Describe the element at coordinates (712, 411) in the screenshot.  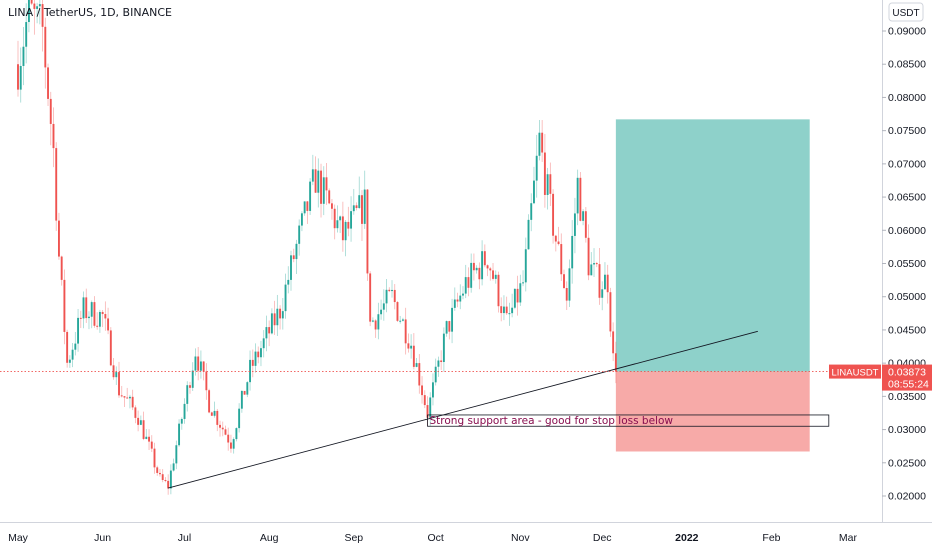
I see `stop-loss-zone` at that location.